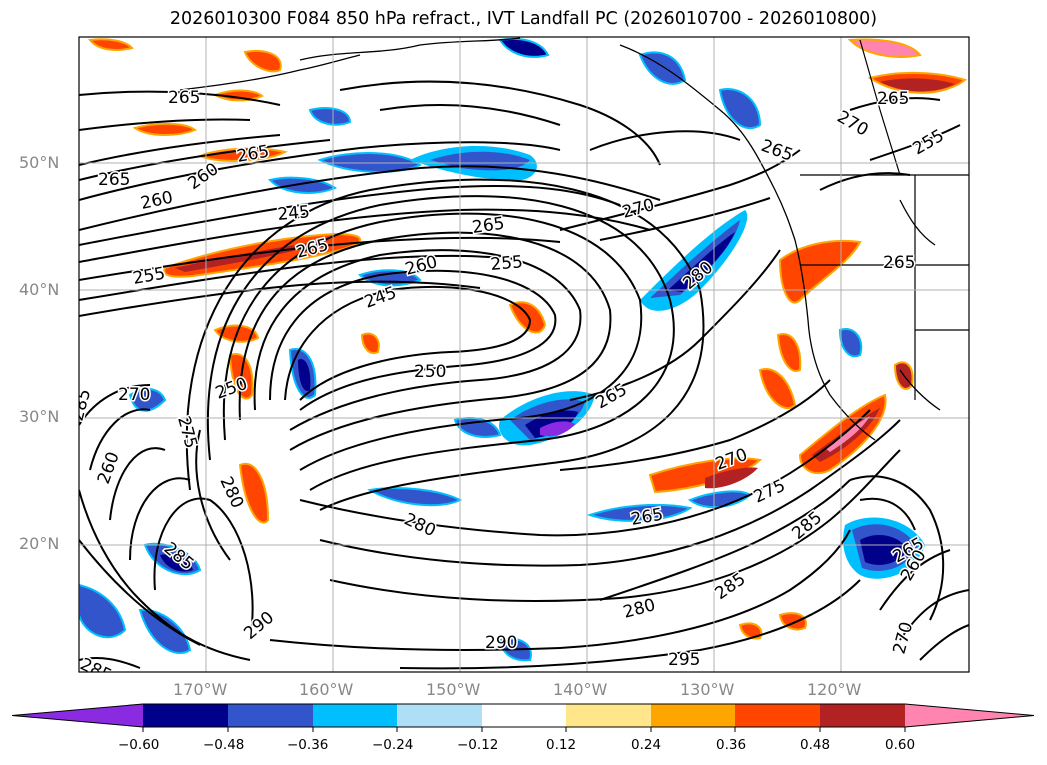  I want to click on colorbar-tick-label: 0.60, so click(900, 745).